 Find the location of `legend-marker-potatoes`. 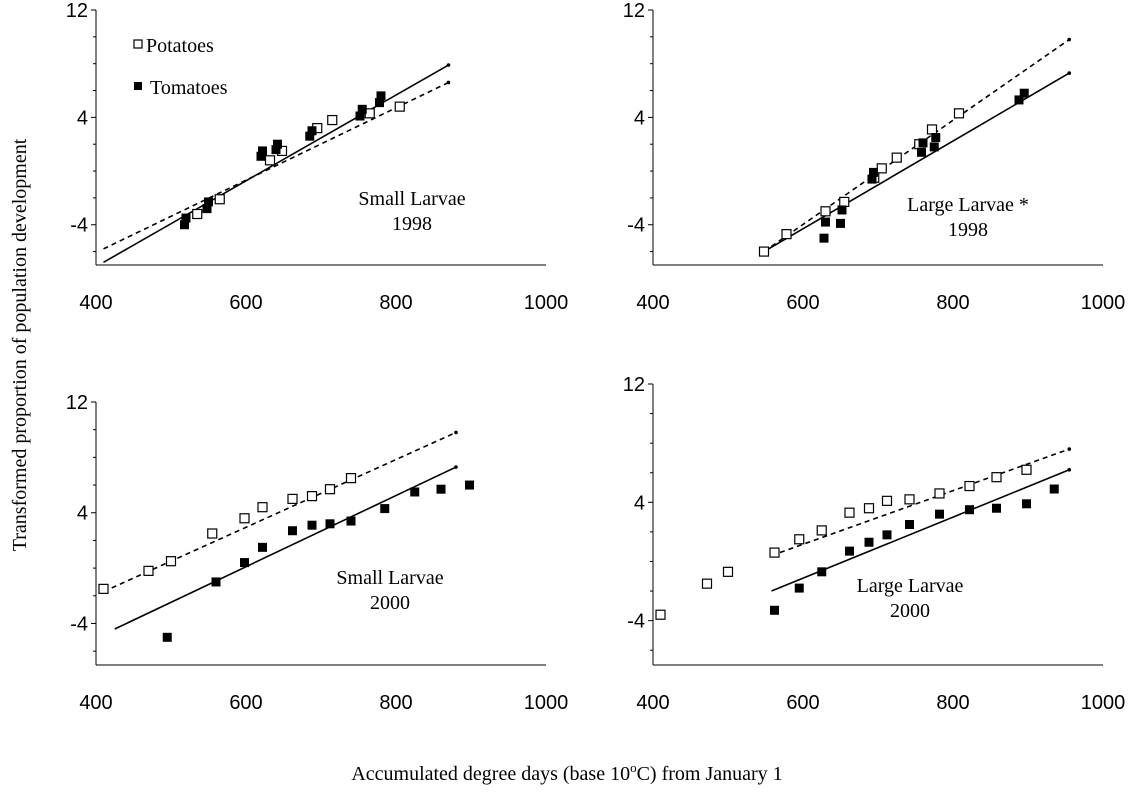

legend-marker-potatoes is located at coordinates (138, 44).